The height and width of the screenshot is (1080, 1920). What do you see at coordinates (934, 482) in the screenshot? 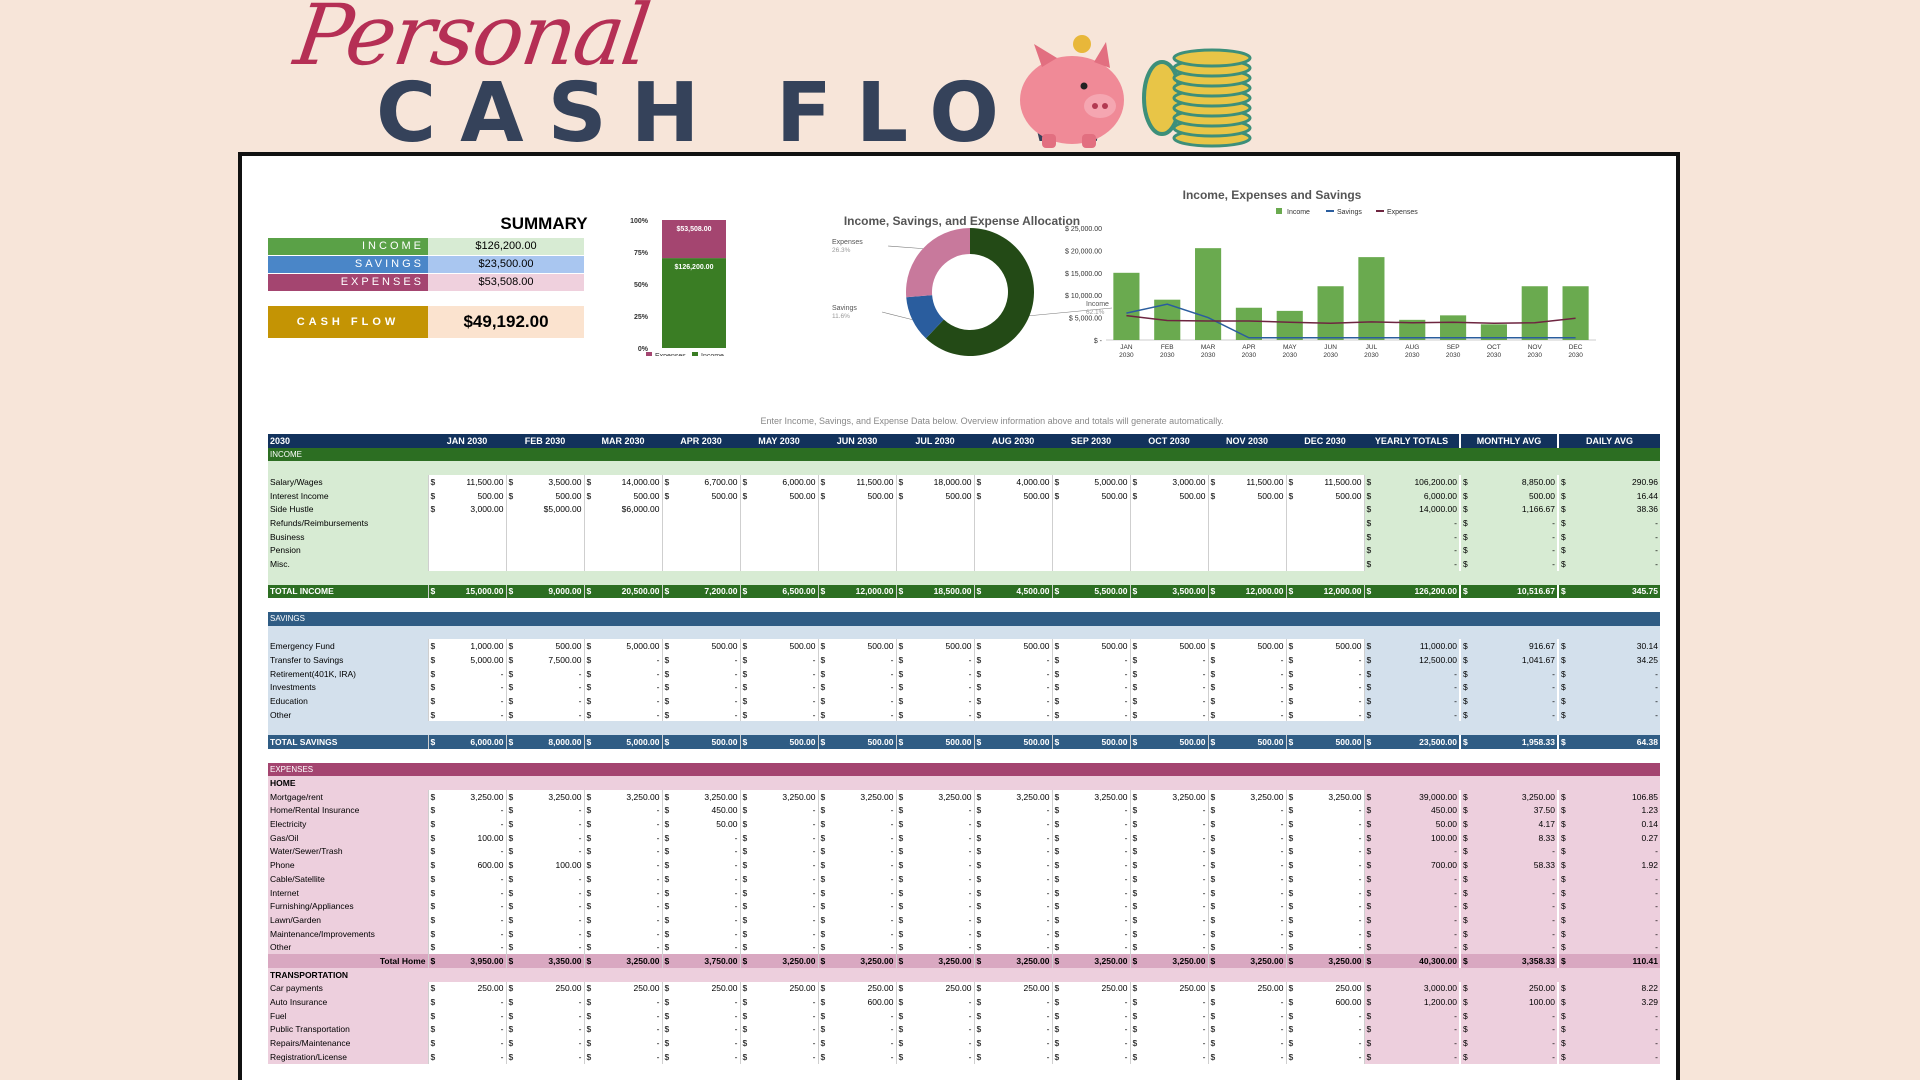
I see `entry-cell: $18,000.00` at bounding box center [934, 482].